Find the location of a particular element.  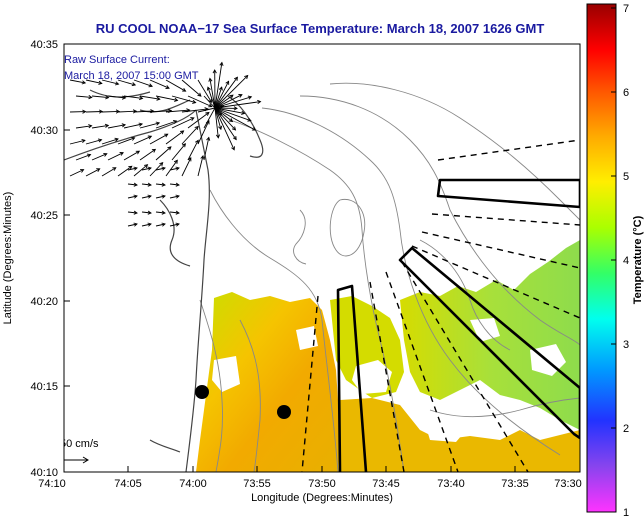

marker-dot-west is located at coordinates (202, 392).